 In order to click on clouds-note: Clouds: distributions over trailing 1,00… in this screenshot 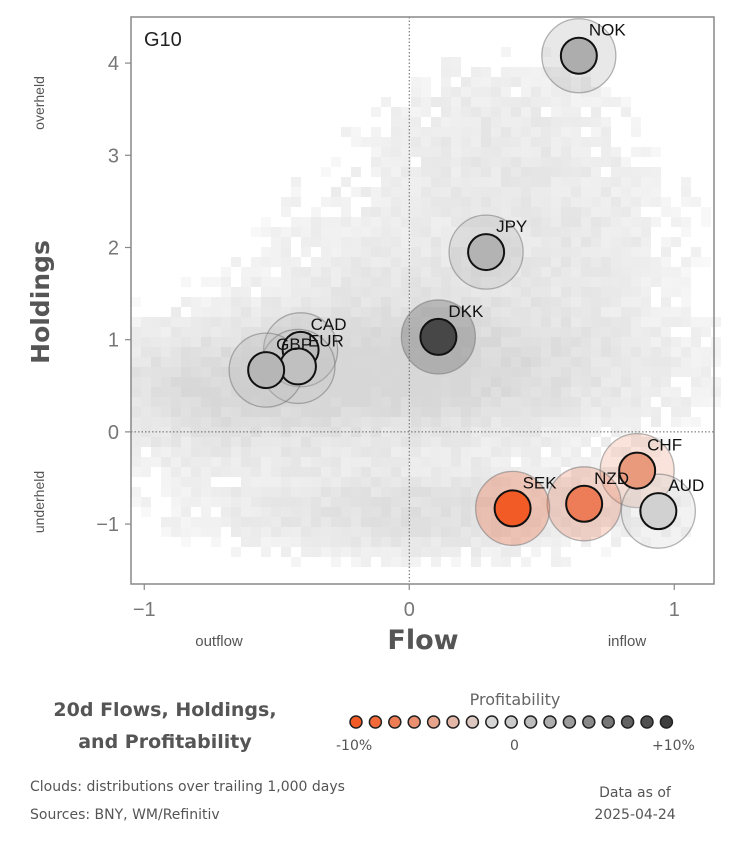, I will do `click(187, 787)`.